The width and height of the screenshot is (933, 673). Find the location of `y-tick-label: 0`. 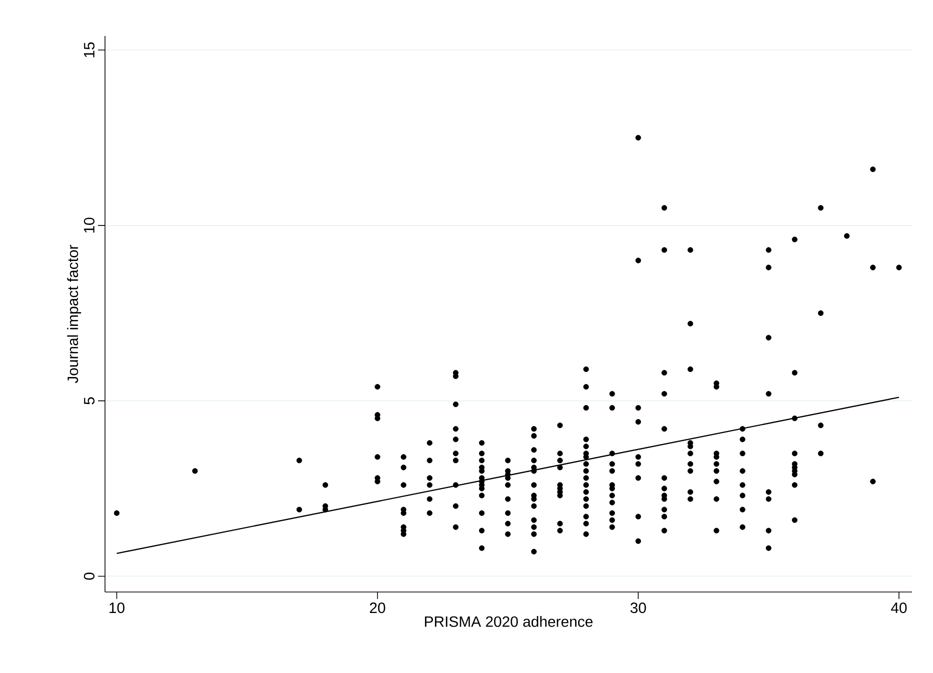

y-tick-label: 0 is located at coordinates (89, 576).